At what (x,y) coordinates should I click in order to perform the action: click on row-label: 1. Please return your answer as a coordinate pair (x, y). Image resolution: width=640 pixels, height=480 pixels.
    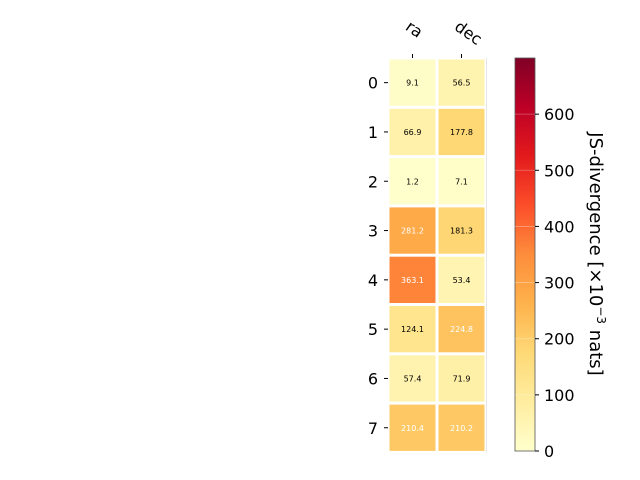
    Looking at the image, I should click on (373, 132).